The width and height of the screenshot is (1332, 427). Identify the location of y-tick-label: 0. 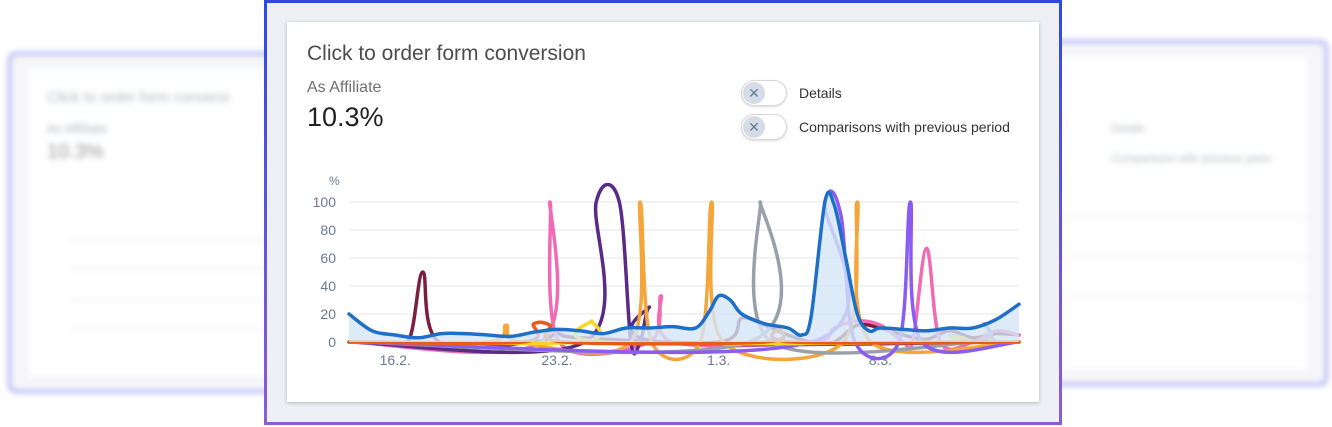
(332, 342).